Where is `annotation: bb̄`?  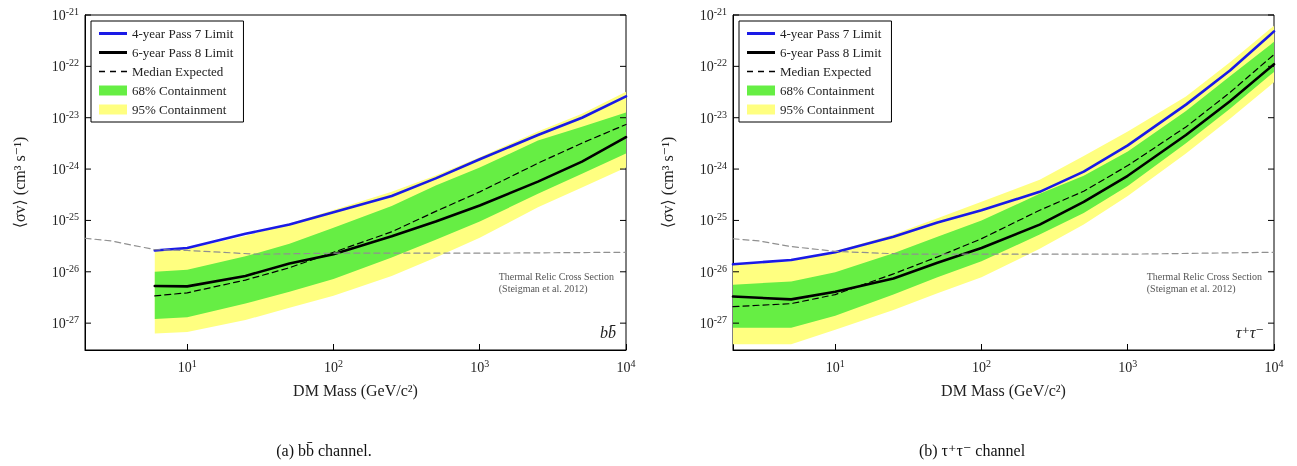 annotation: bb̄ is located at coordinates (608, 332).